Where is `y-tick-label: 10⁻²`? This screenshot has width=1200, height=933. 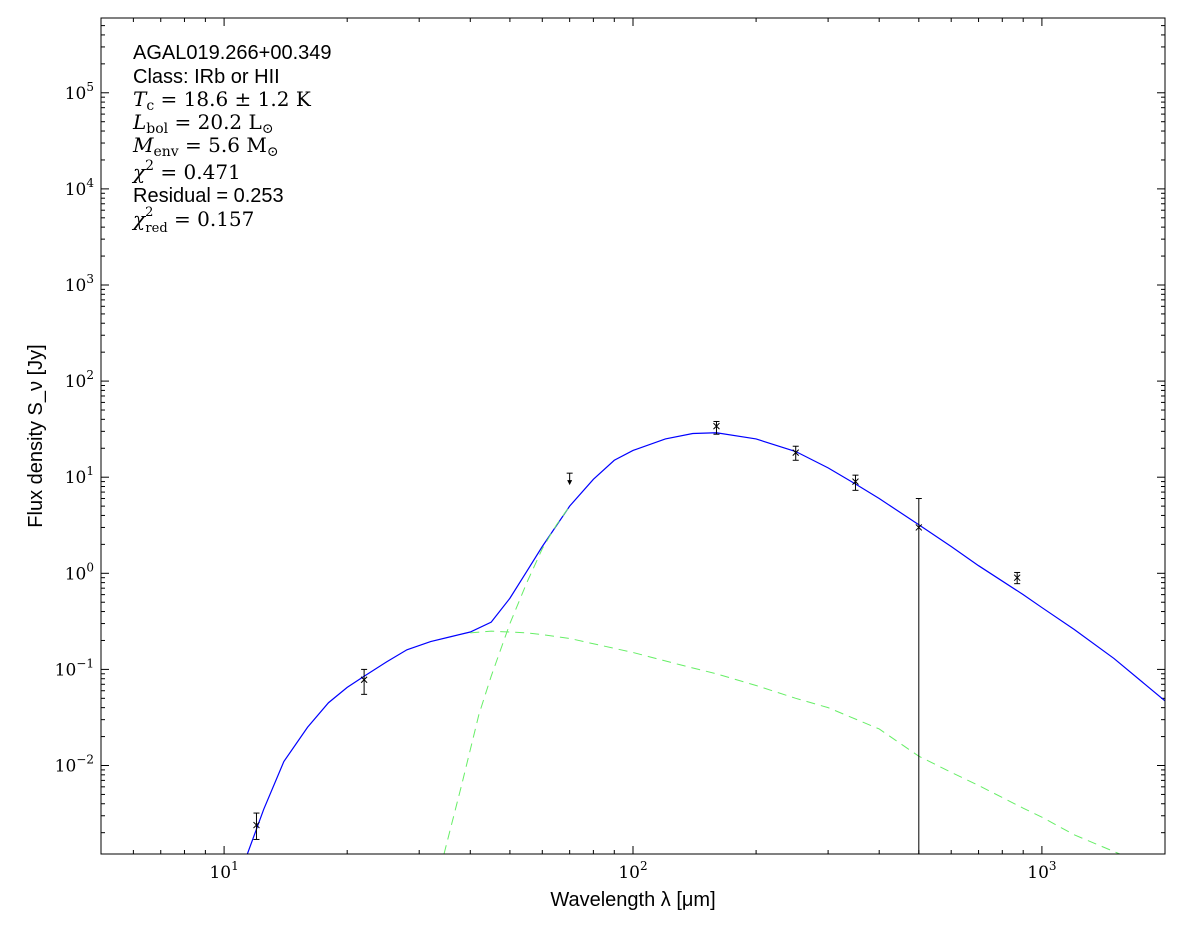
y-tick-label: 10⁻² is located at coordinates (74, 765).